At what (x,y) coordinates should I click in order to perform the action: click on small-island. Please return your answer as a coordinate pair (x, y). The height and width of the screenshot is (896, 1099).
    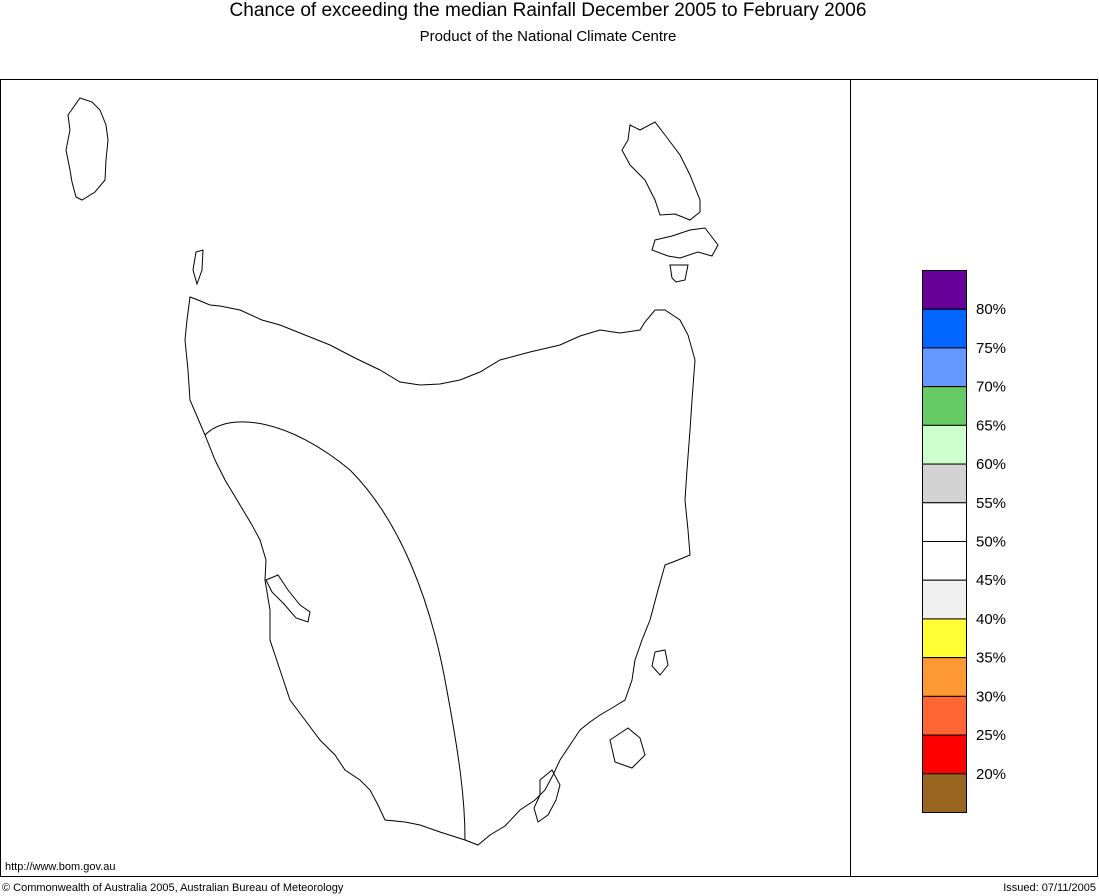
    Looking at the image, I should click on (679, 273).